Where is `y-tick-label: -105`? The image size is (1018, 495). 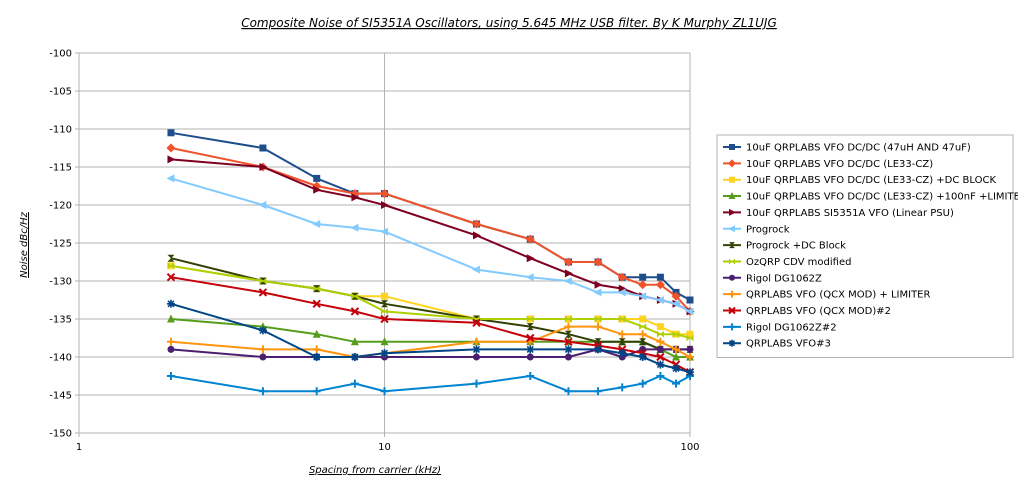
y-tick-label: -105 is located at coordinates (60, 92).